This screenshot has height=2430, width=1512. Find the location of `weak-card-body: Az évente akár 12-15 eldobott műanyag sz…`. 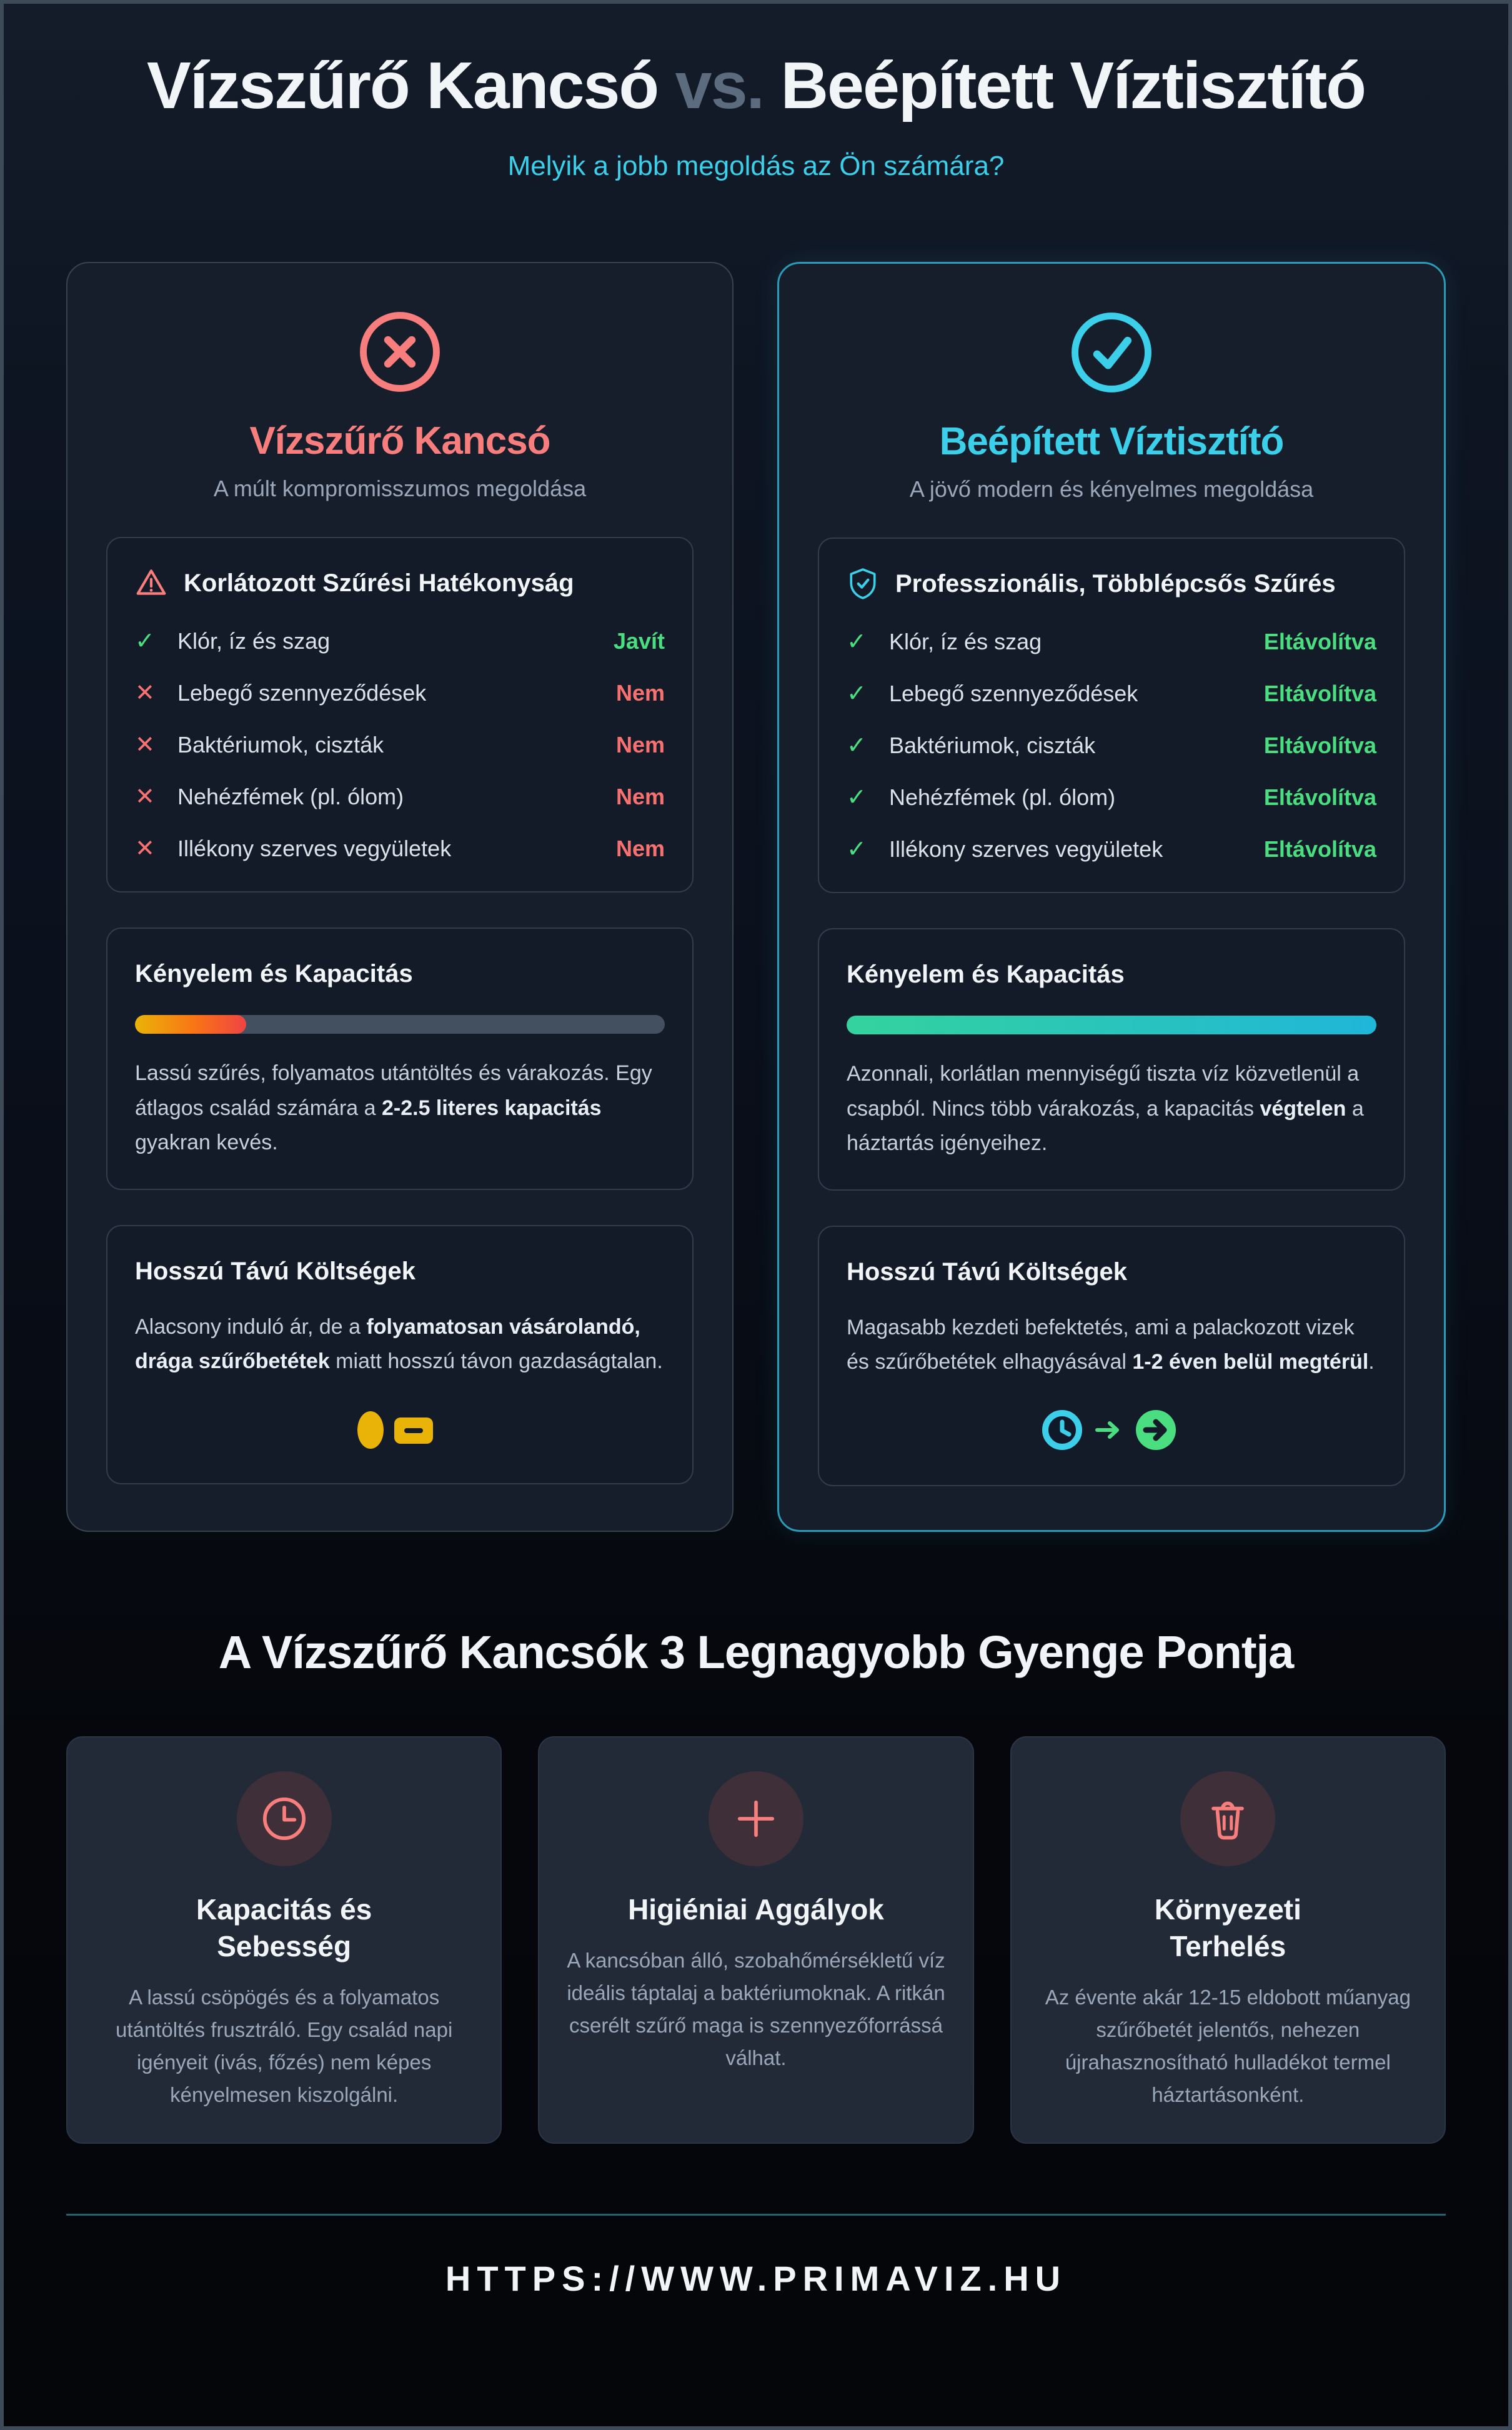

weak-card-body: Az évente akár 12-15 eldobott műanyag sz… is located at coordinates (1228, 2045).